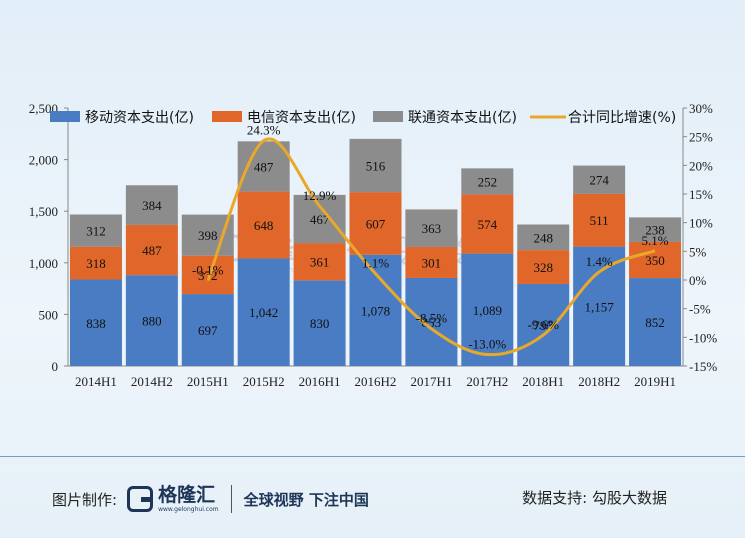 The height and width of the screenshot is (538, 745). What do you see at coordinates (388, 116) in the screenshot?
I see `legend-unicom-swatch` at bounding box center [388, 116].